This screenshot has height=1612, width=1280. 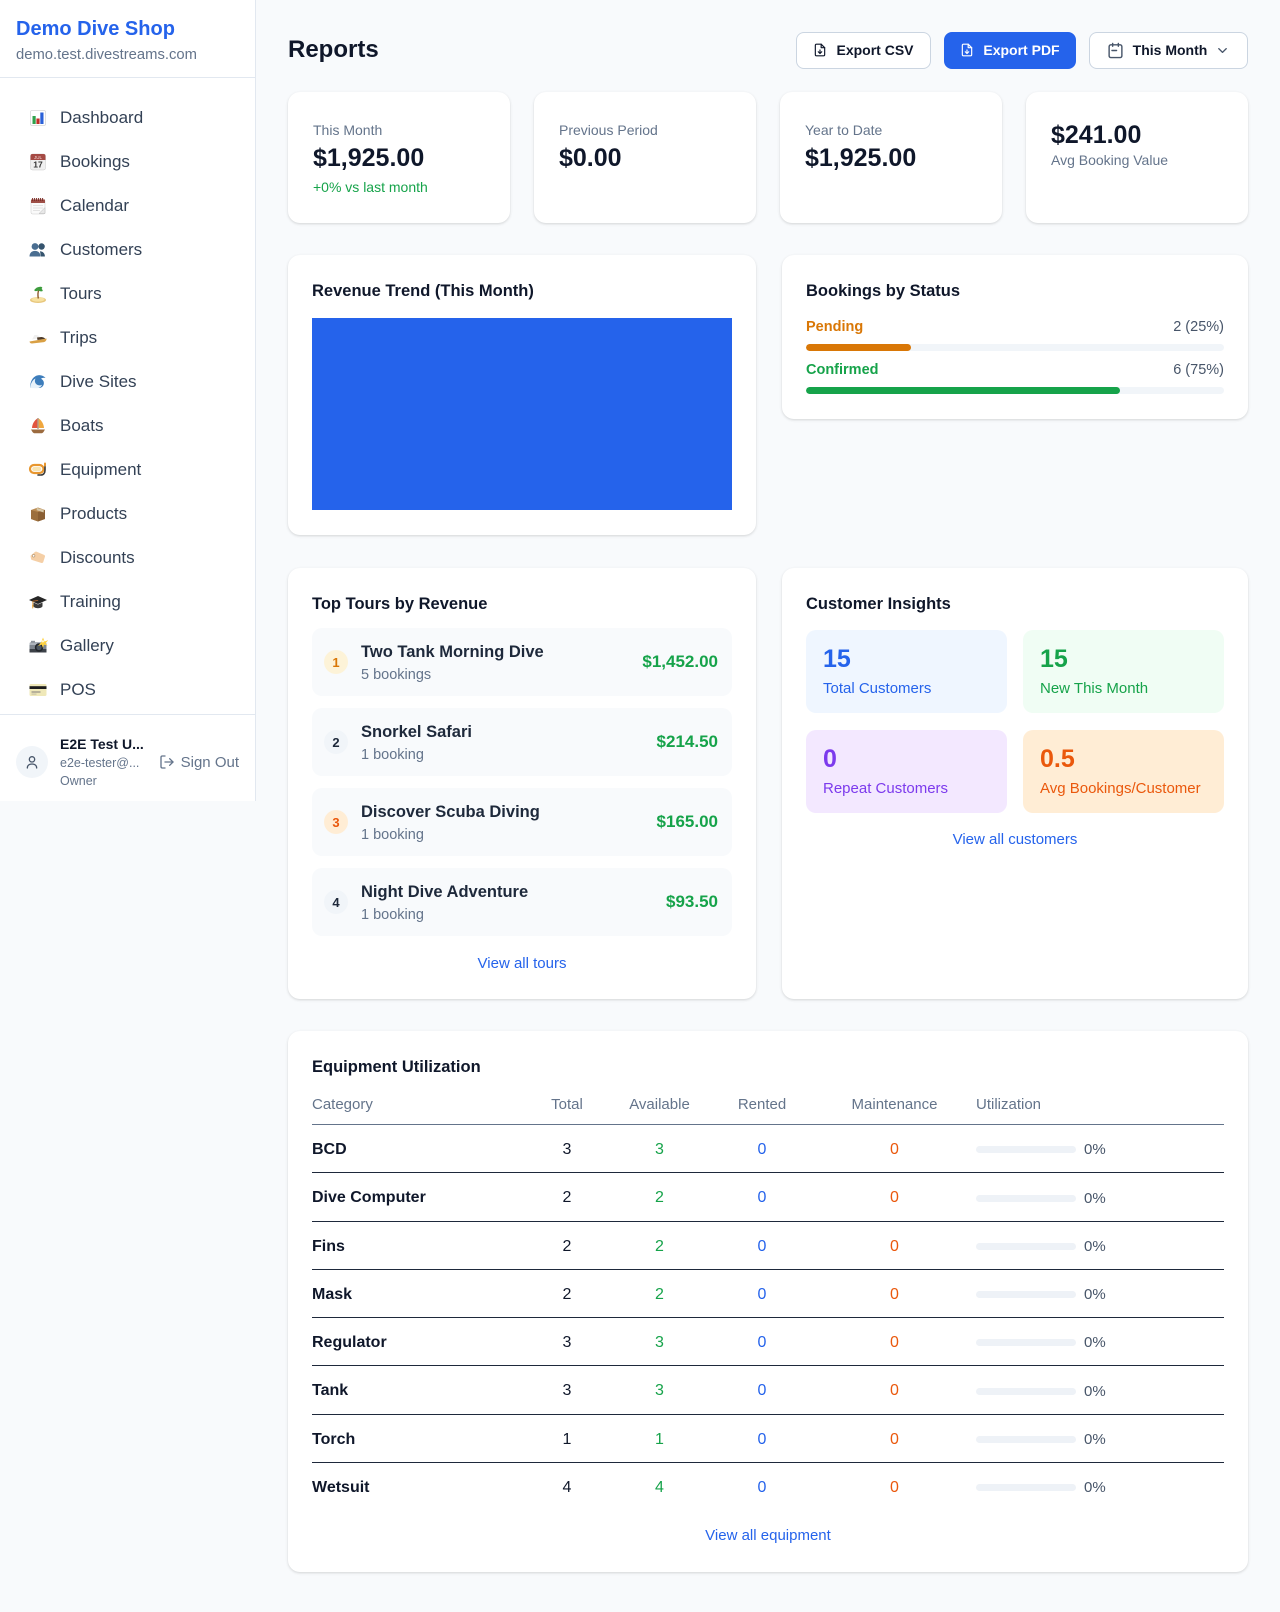 What do you see at coordinates (38, 157) in the screenshot?
I see `svg-text: JUL` at bounding box center [38, 157].